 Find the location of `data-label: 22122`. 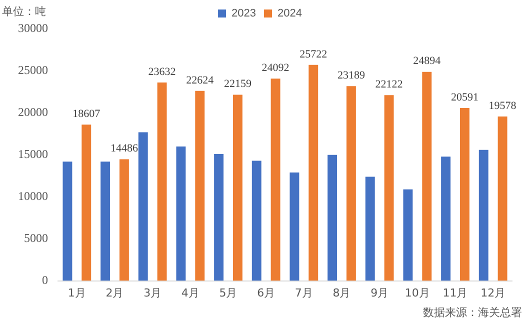

data-label: 22122 is located at coordinates (389, 84).